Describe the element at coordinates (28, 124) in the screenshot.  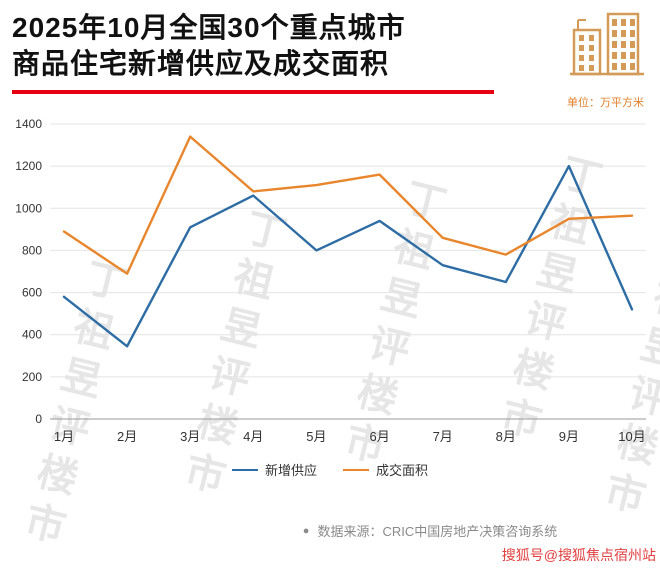
I see `svg-text: 1400` at that location.